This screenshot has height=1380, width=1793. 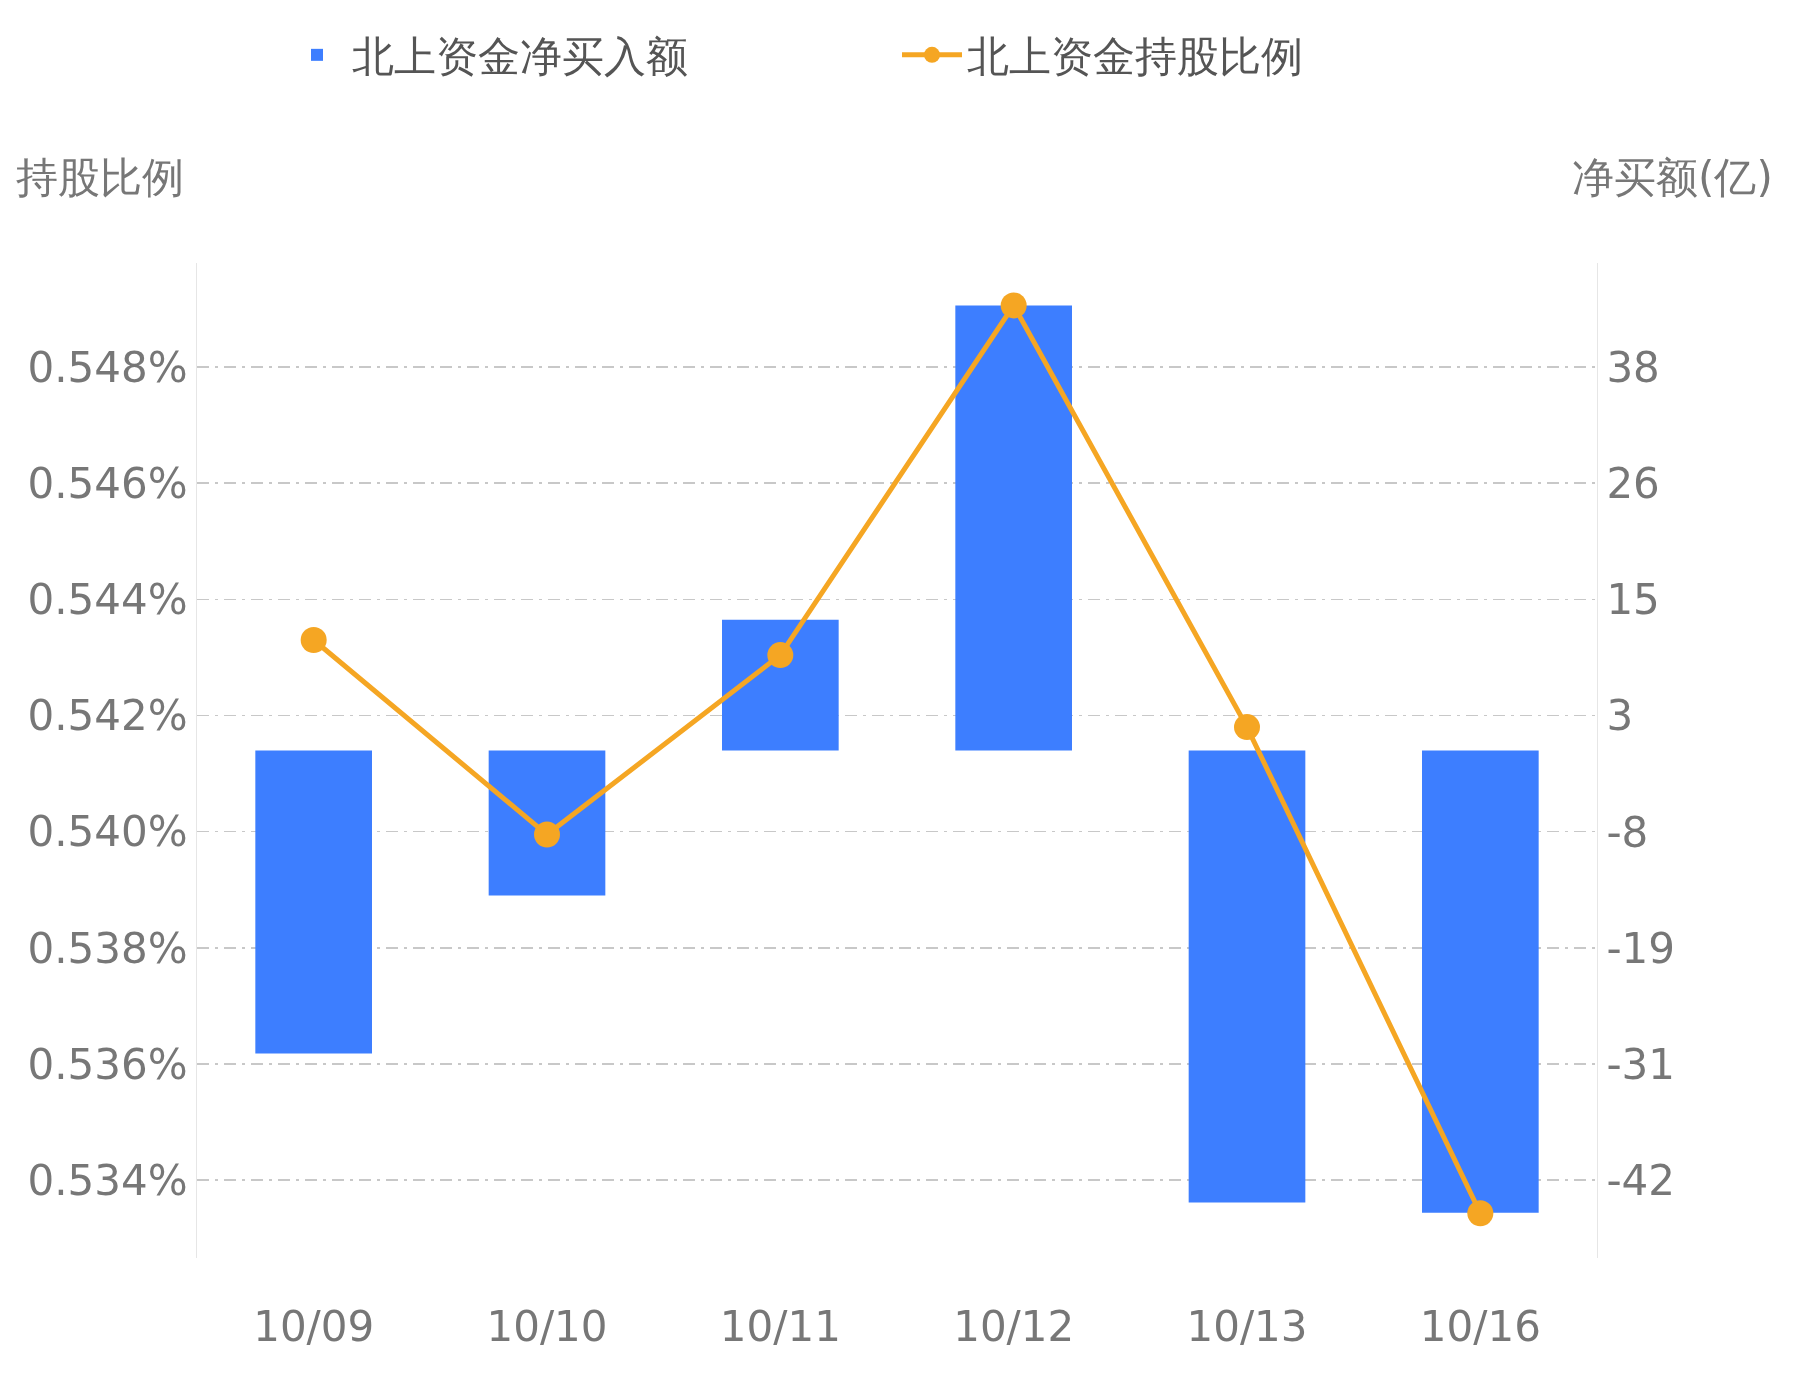 What do you see at coordinates (107, 483) in the screenshot?
I see `y-tick-label: 0.546%` at bounding box center [107, 483].